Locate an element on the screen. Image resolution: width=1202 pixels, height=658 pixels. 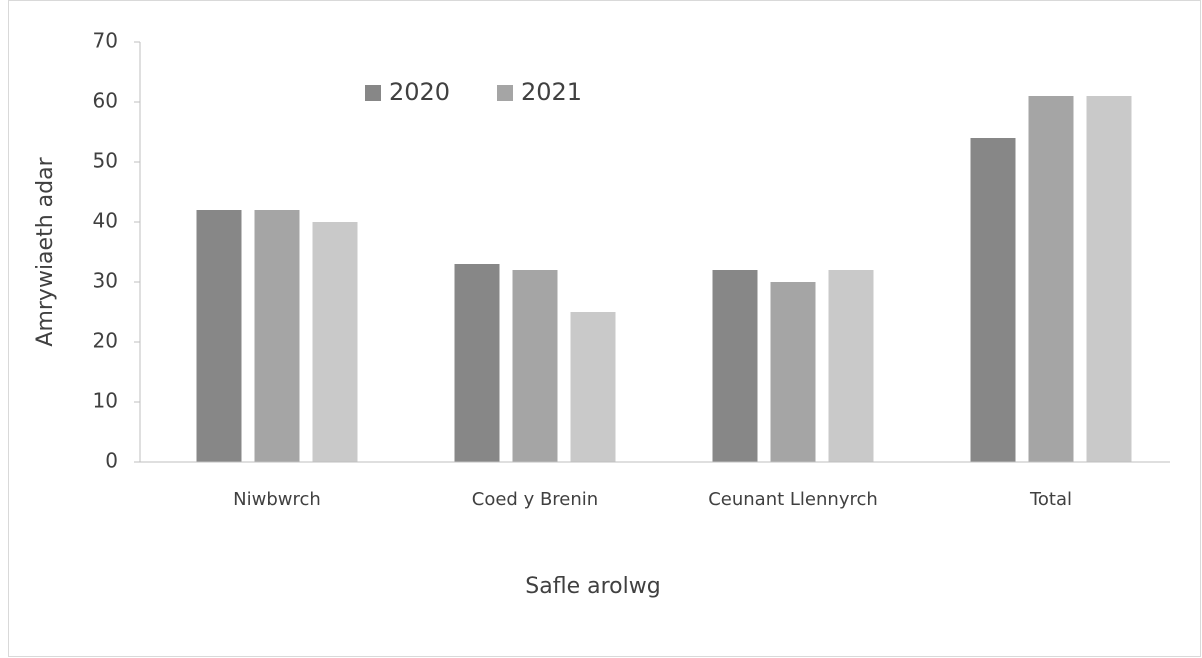
legend-label: 2020 is located at coordinates (419, 92).